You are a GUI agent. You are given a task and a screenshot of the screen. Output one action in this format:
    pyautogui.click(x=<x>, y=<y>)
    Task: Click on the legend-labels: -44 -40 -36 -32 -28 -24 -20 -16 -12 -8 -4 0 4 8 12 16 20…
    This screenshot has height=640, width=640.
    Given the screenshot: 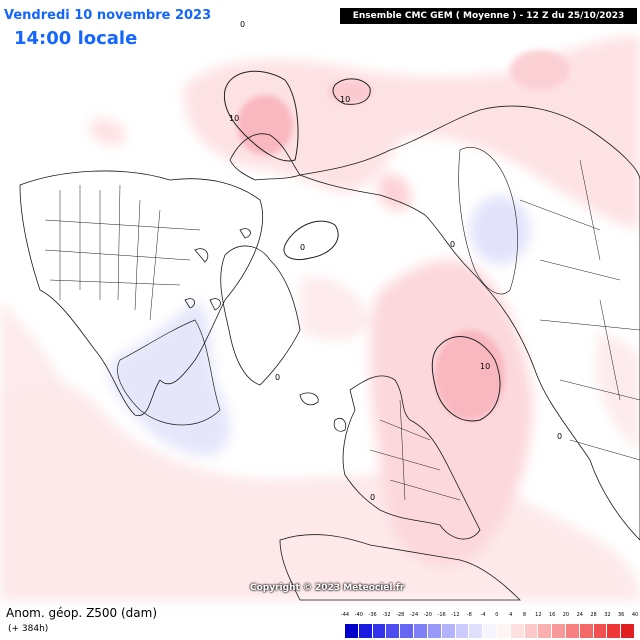 What is the action you would take?
    pyautogui.click(x=490, y=617)
    